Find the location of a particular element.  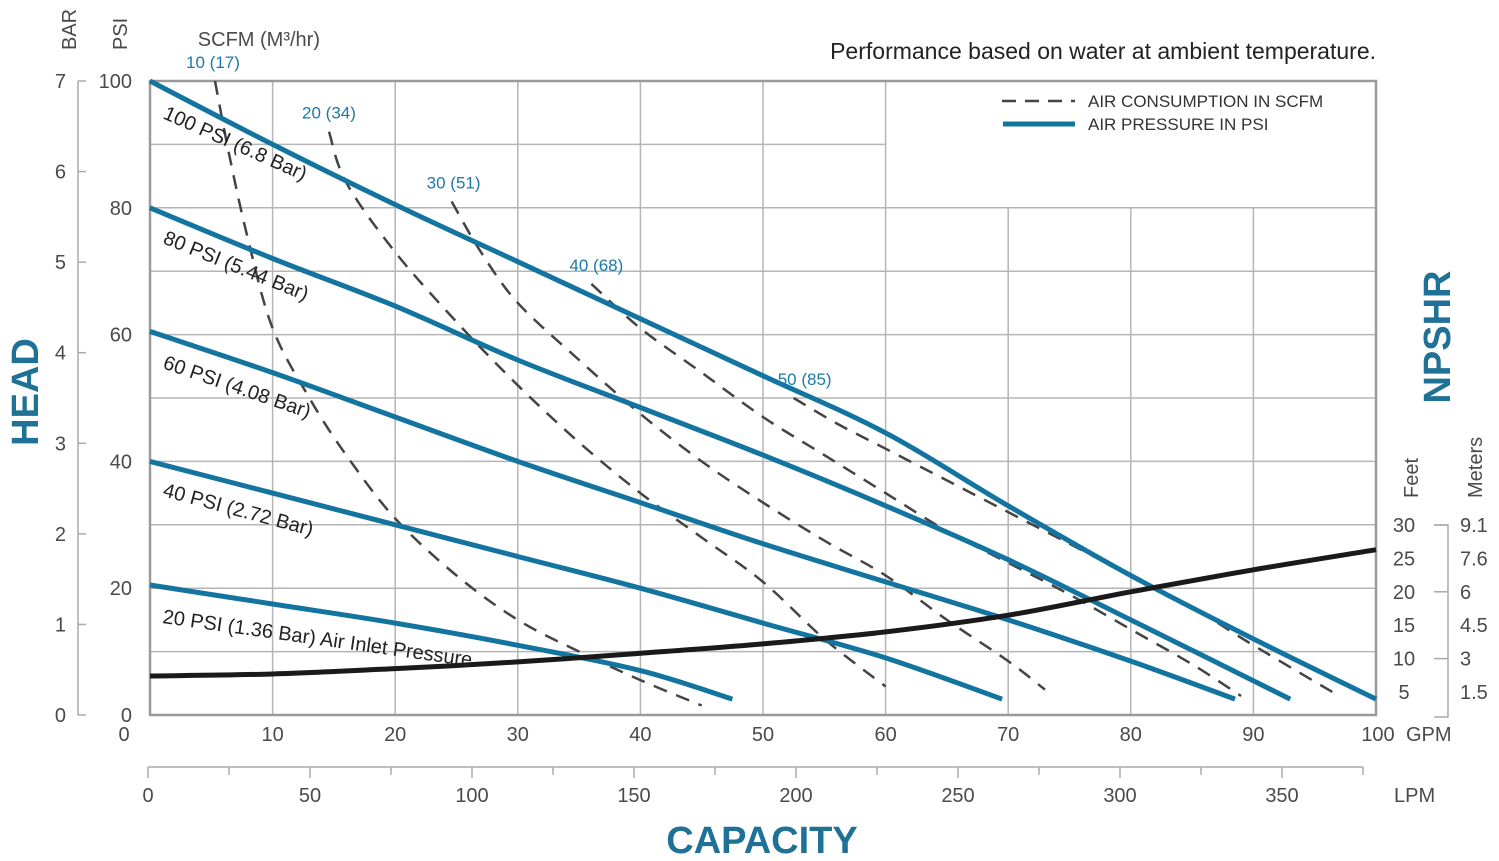

y-tick-bar: 4 is located at coordinates (60, 354).